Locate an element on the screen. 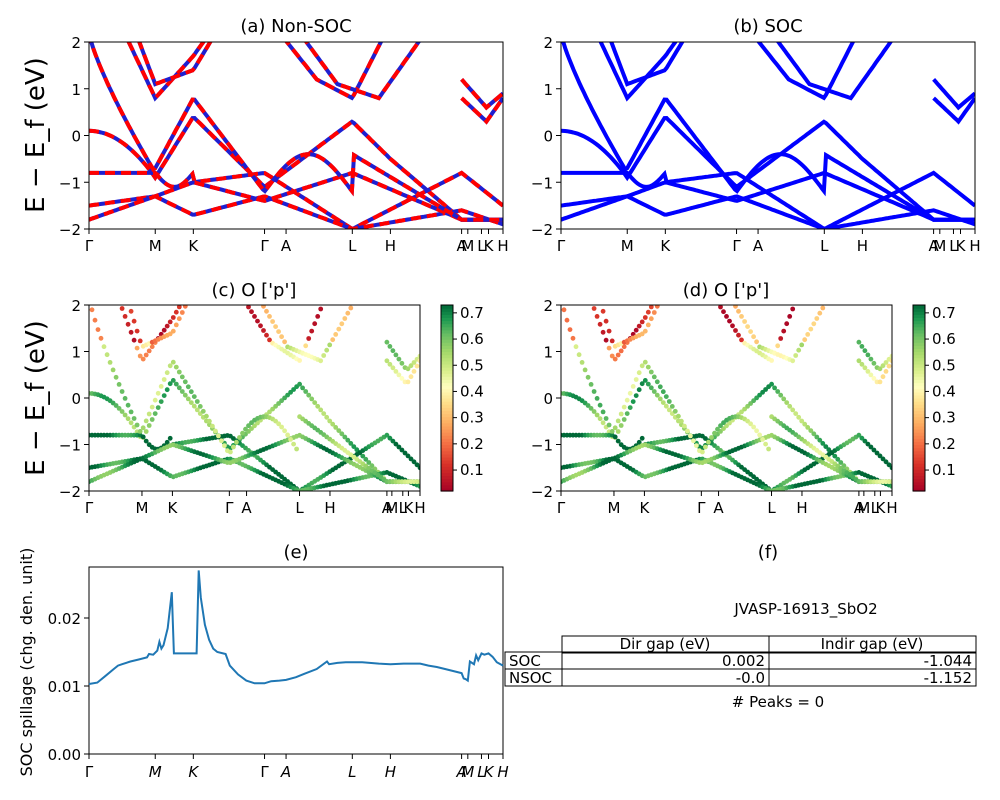  pb-frame is located at coordinates (768, 135).